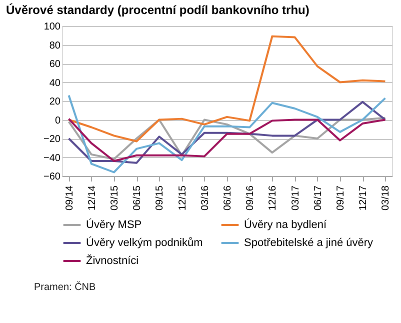 The width and height of the screenshot is (401, 323). I want to click on x-tick-label: 03/15, so click(114, 198).